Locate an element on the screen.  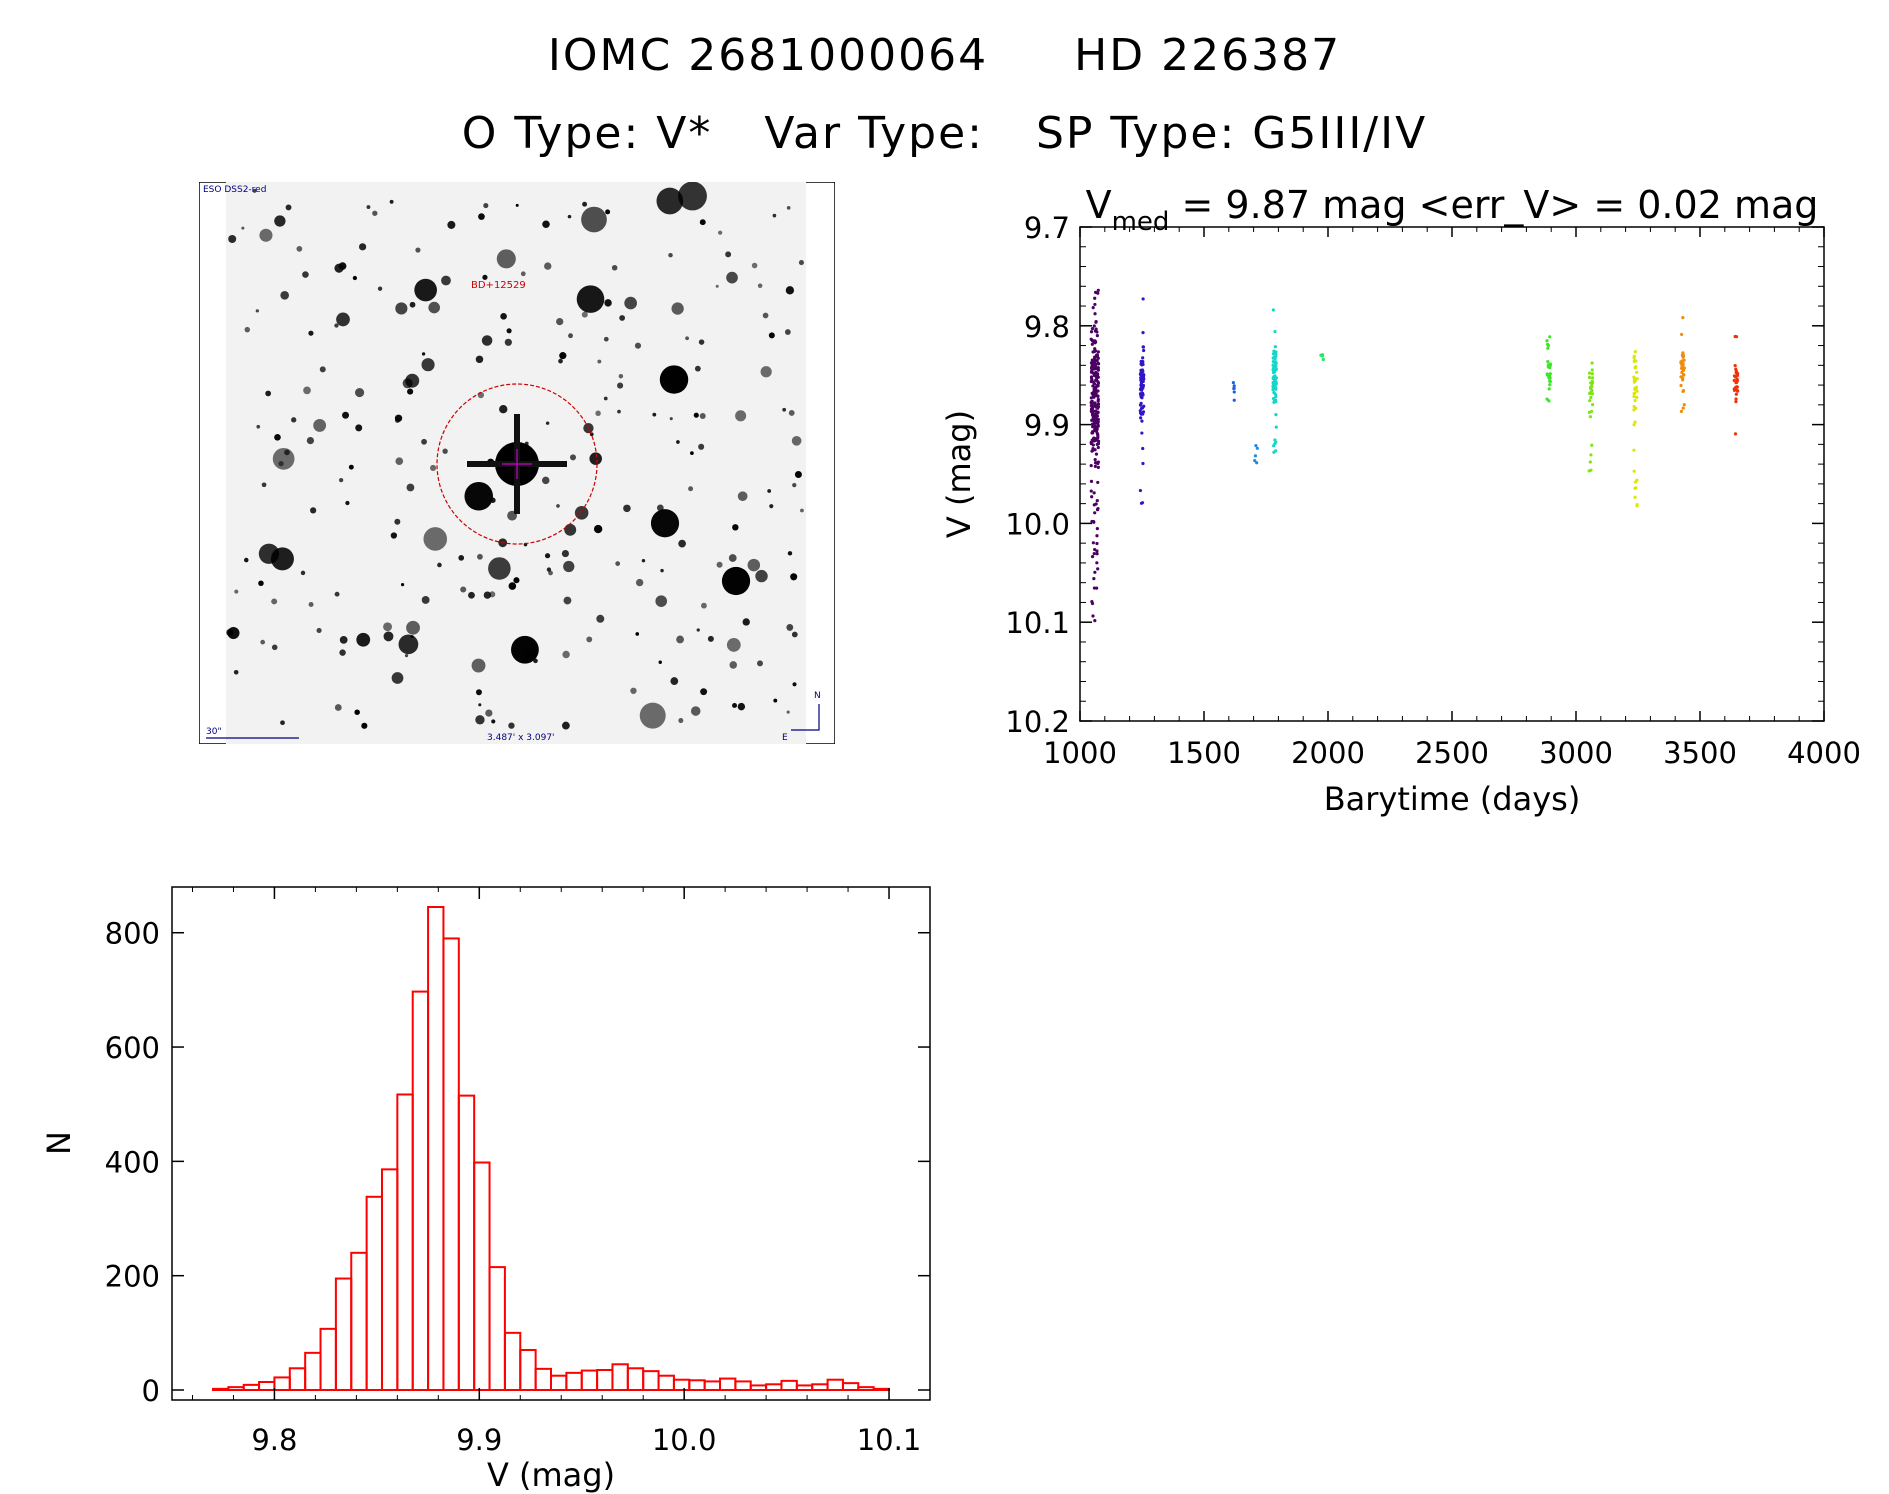
finder-fov-label: 3.487' x 3.097' is located at coordinates (521, 738).